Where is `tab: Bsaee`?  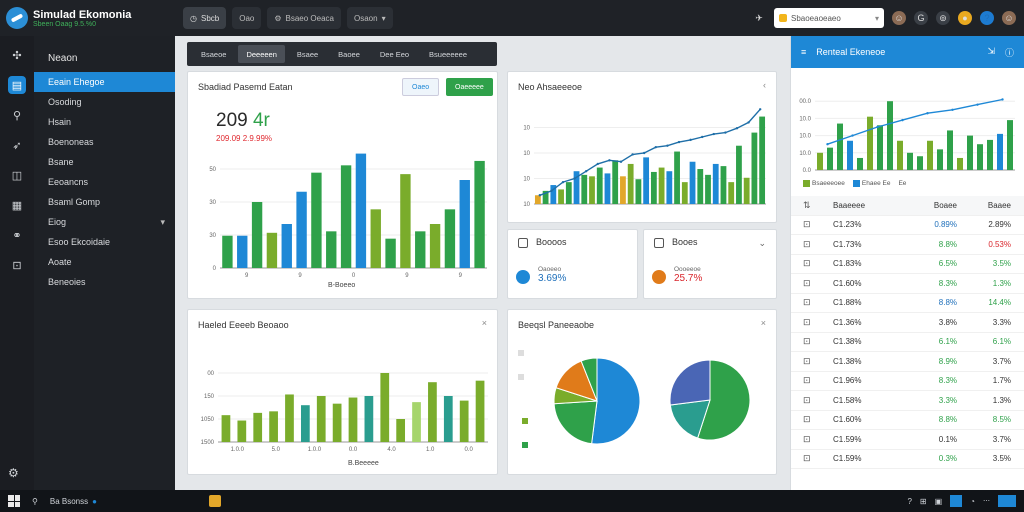 tab: Bsaee is located at coordinates (307, 54).